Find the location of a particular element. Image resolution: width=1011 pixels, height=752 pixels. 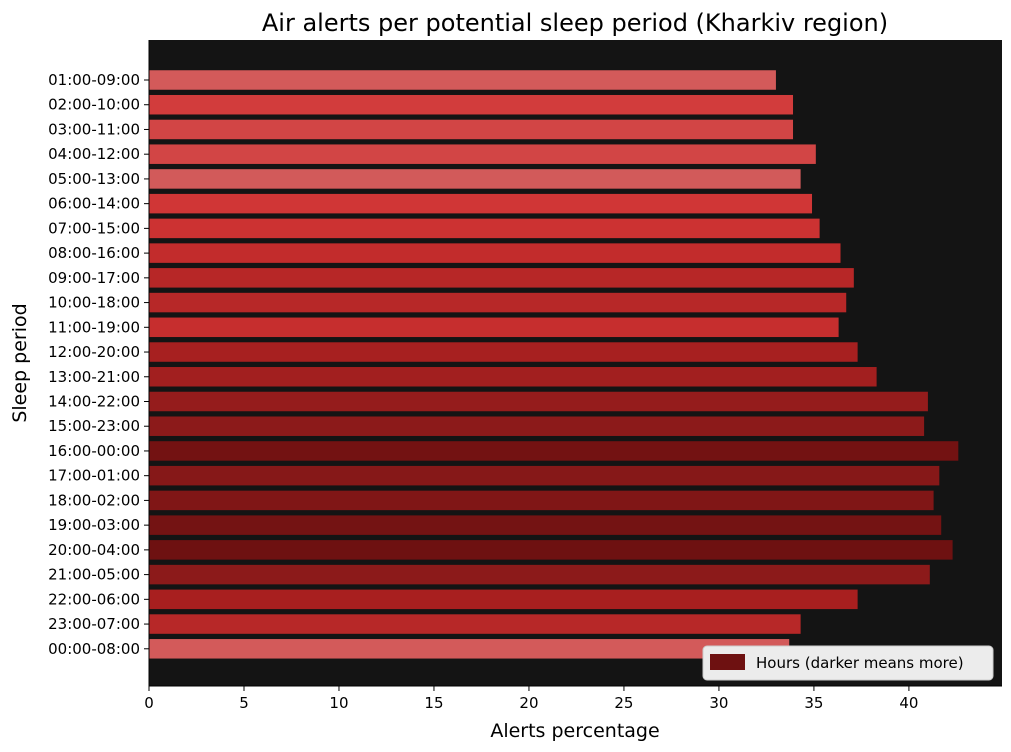

x-tick-label: 35 is located at coordinates (813, 703).